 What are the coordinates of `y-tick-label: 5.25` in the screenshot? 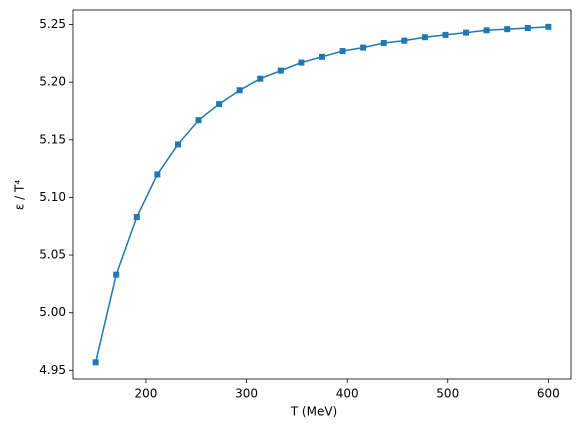 It's located at (52, 24).